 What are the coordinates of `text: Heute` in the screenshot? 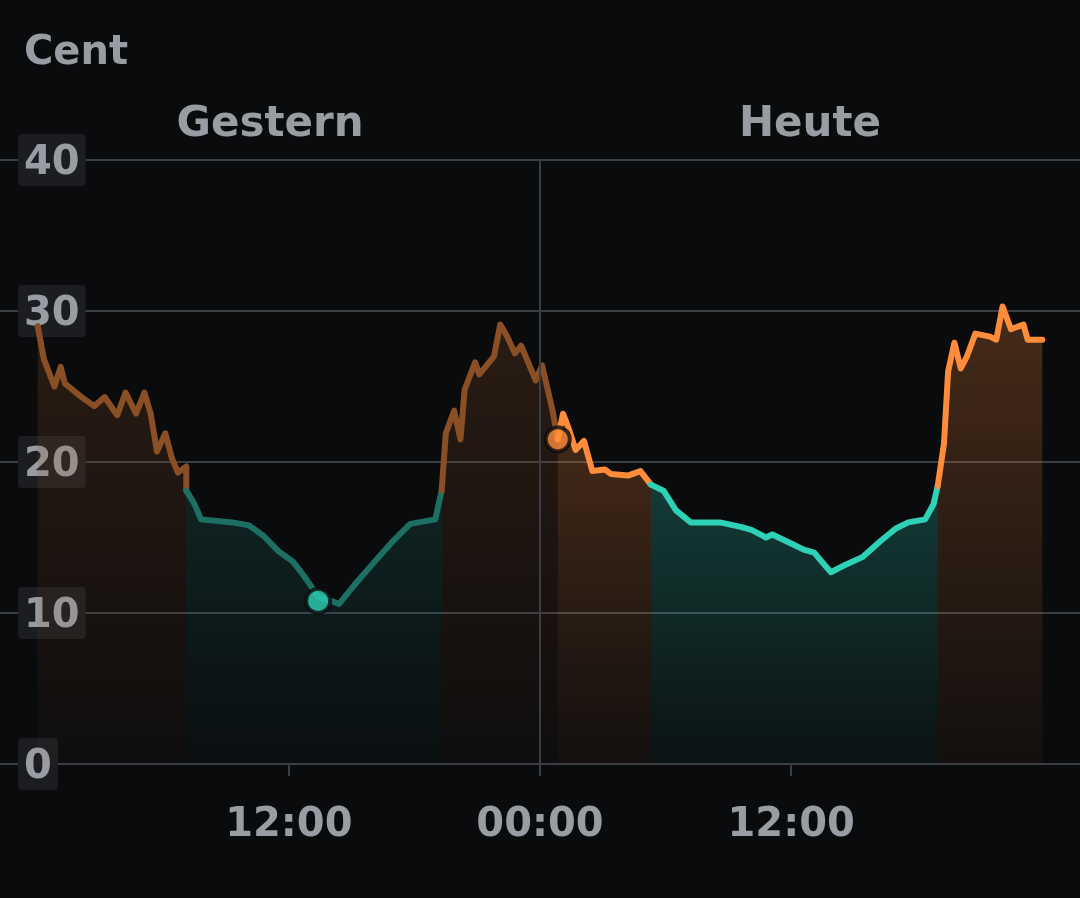 It's located at (810, 121).